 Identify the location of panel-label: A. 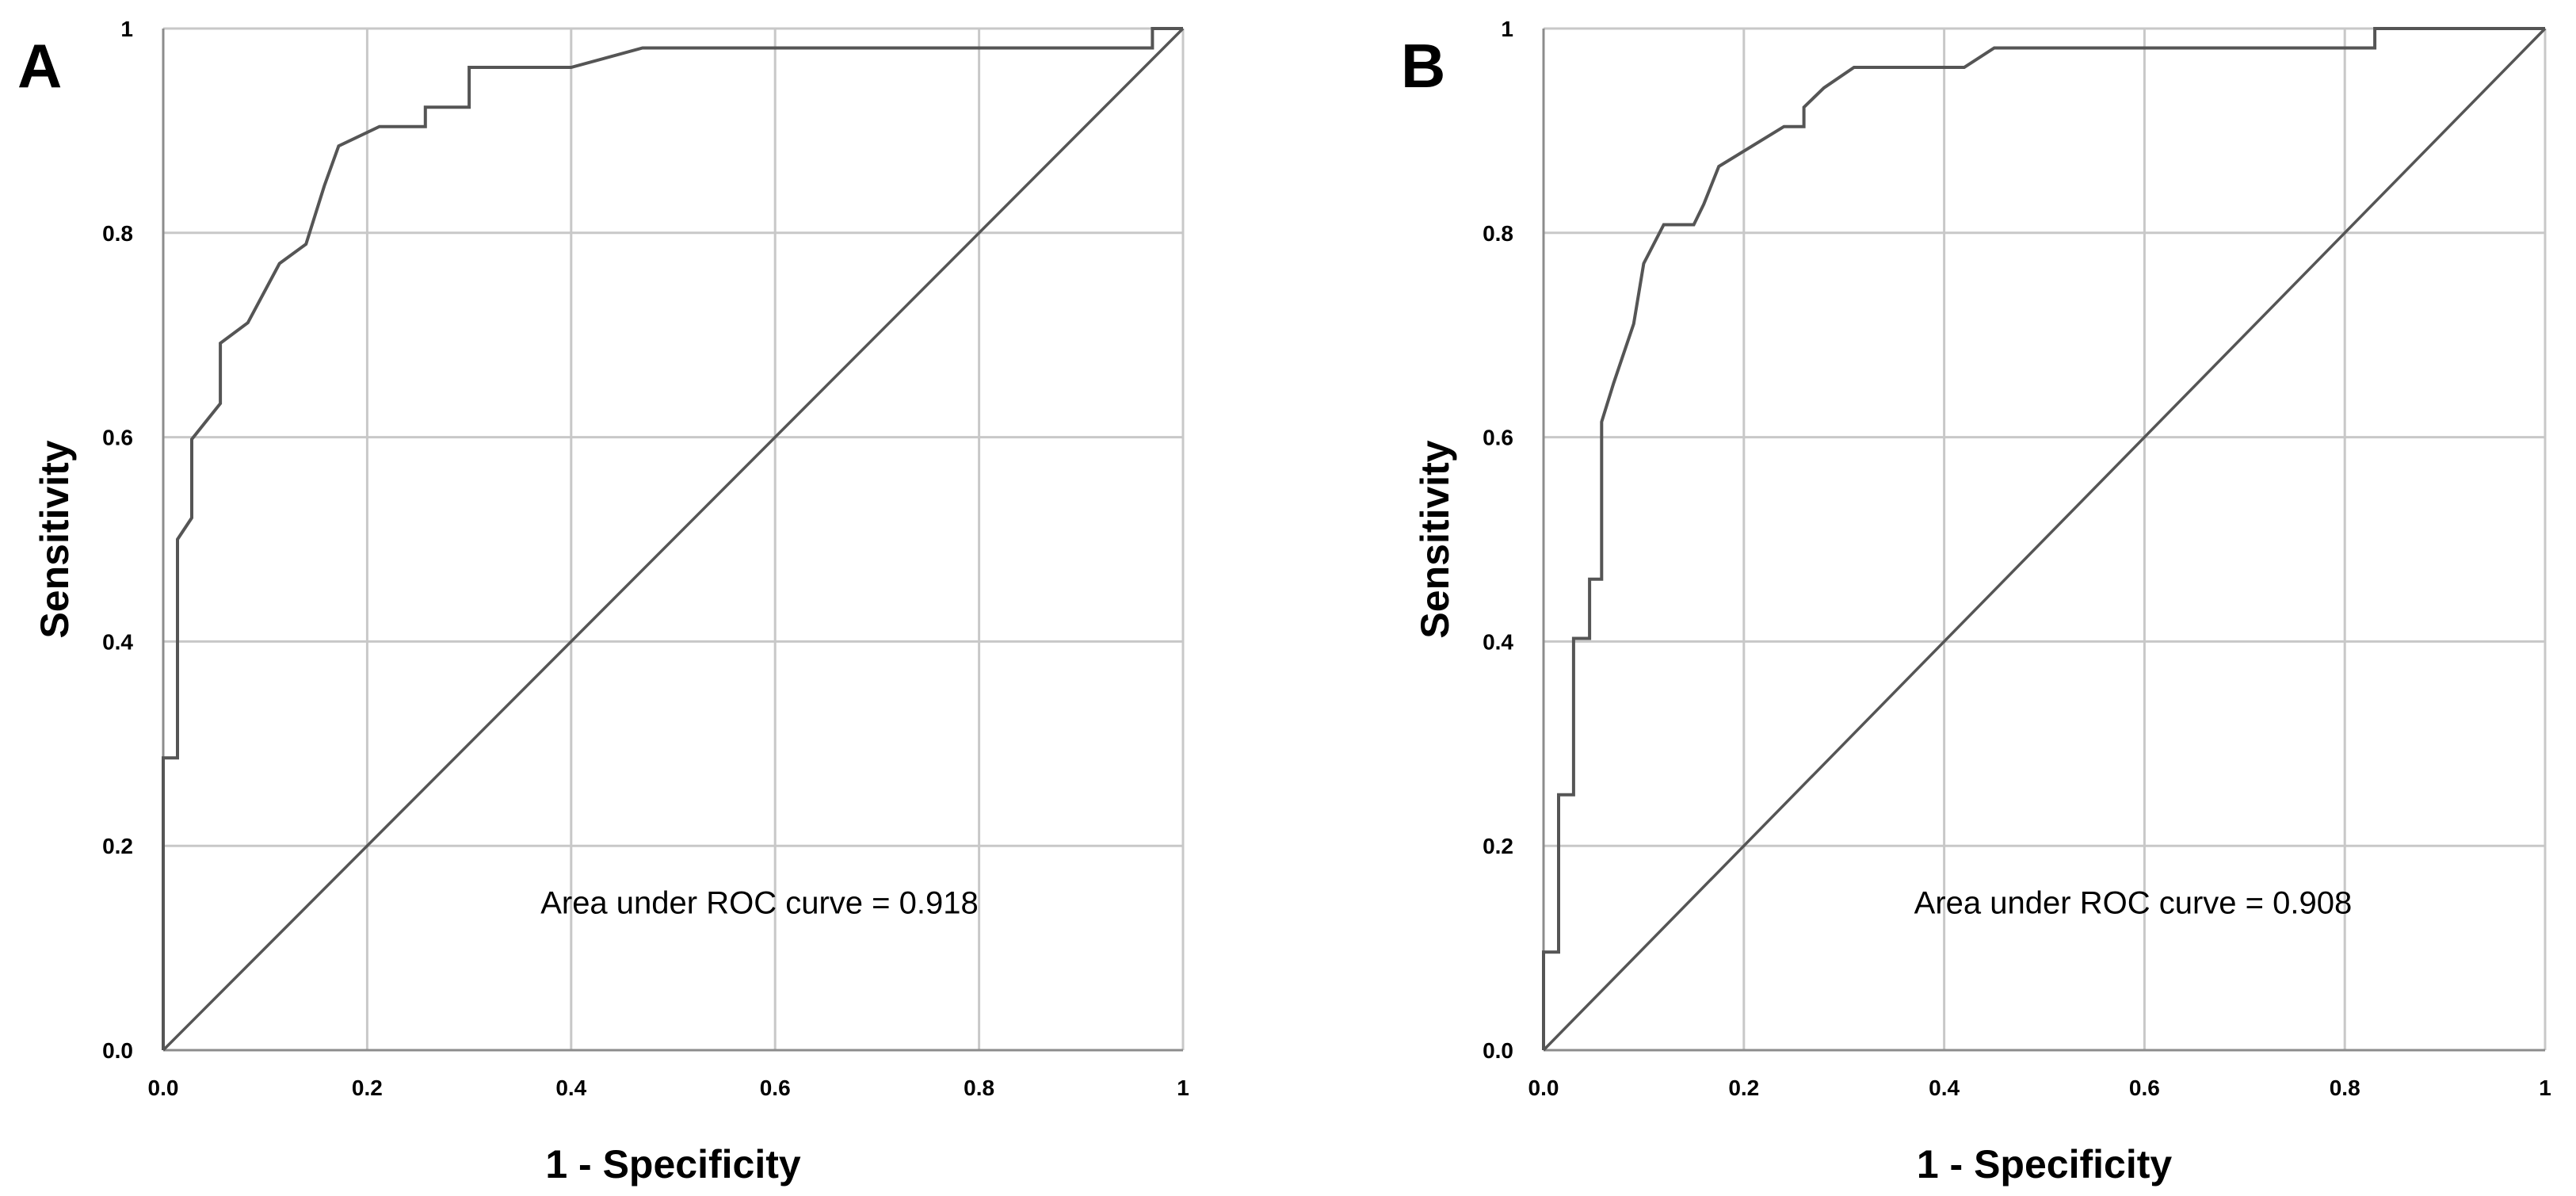
(39, 66).